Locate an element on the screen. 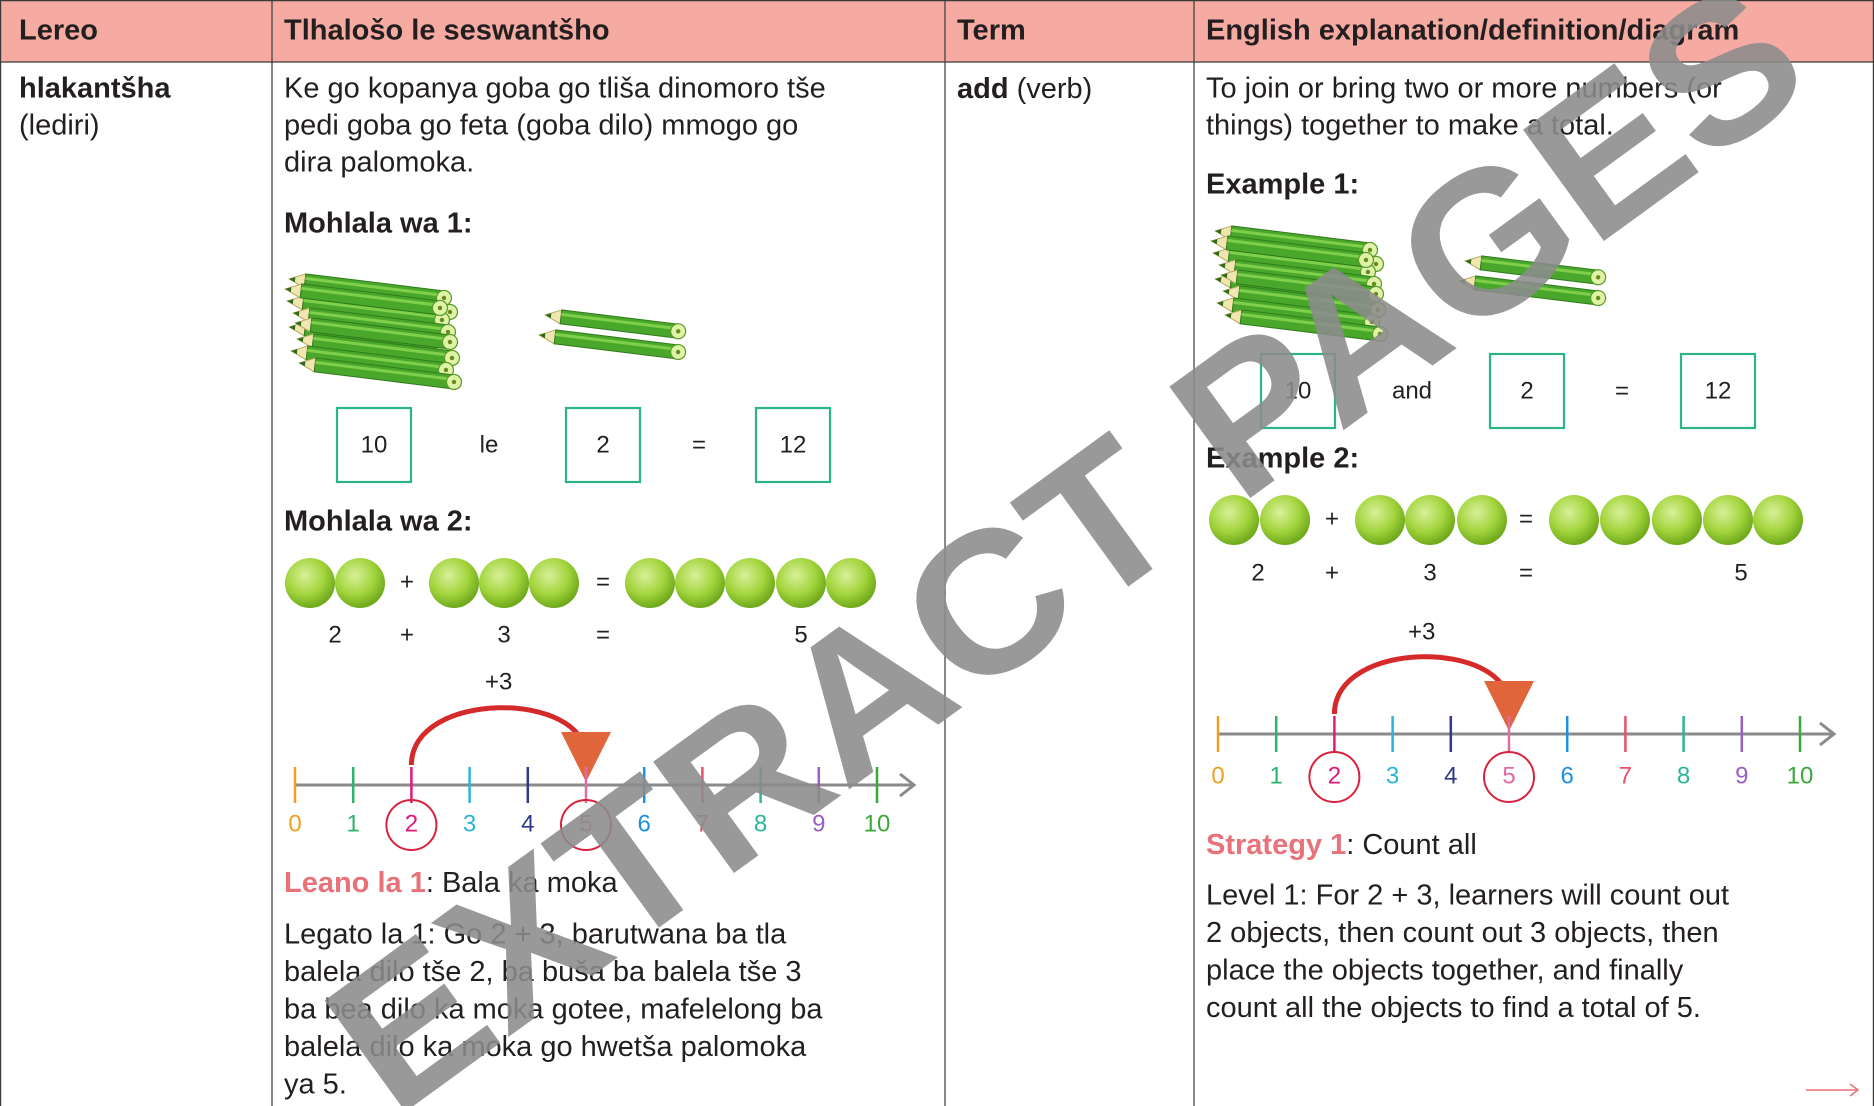 The width and height of the screenshot is (1874, 1106). strategy-text: : Count all is located at coordinates (1411, 845).